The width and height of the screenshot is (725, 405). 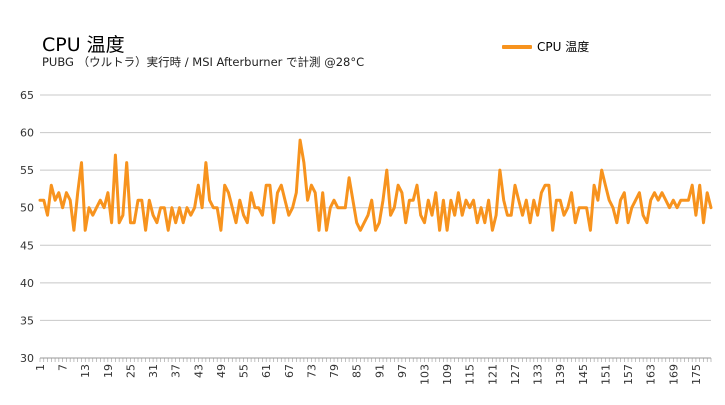 What do you see at coordinates (402, 371) in the screenshot?
I see `x-tick-label: 97` at bounding box center [402, 371].